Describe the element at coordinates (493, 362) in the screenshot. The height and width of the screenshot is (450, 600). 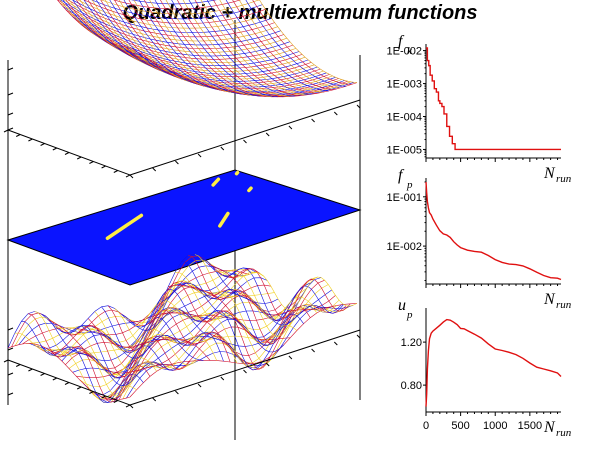
I see `up-plot-series-line` at that location.